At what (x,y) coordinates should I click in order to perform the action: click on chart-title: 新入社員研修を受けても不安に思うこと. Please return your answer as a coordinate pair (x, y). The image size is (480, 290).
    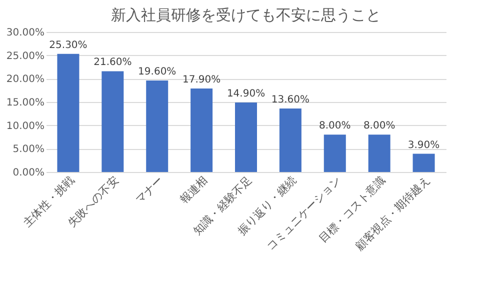
    Looking at the image, I should click on (246, 15).